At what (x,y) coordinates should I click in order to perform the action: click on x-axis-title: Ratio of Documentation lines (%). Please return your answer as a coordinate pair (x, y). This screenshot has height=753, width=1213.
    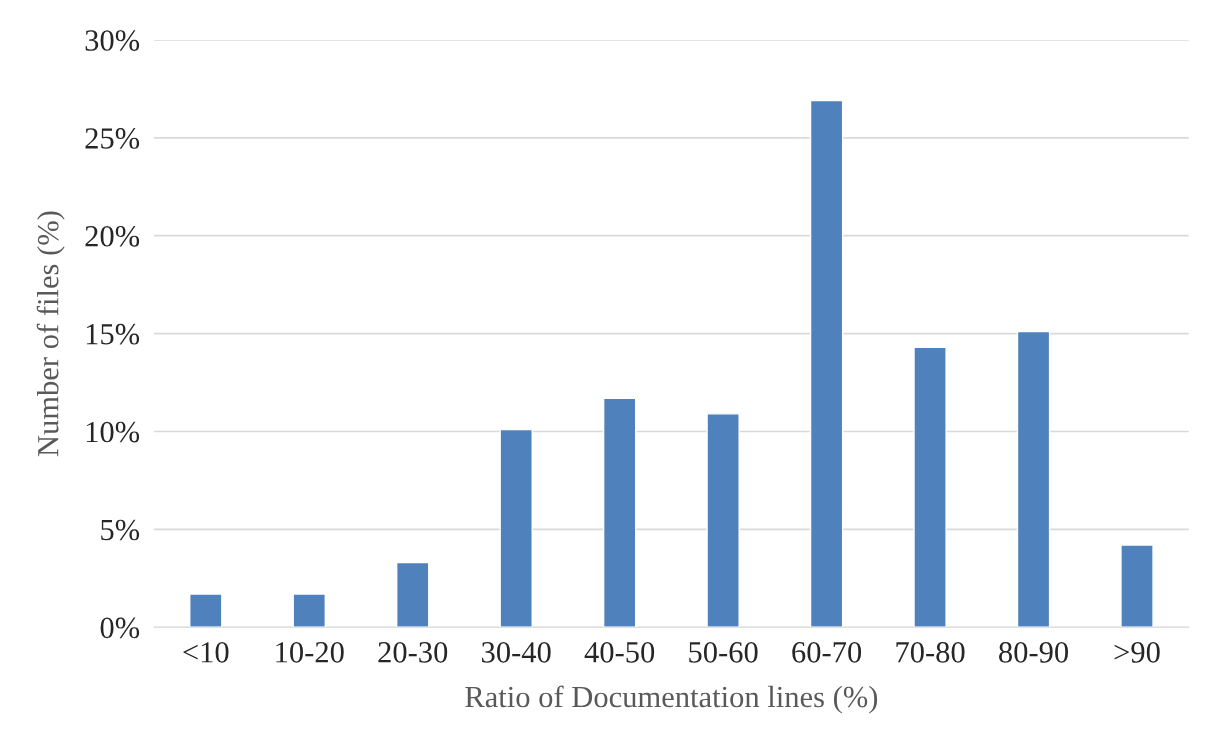
    Looking at the image, I should click on (671, 699).